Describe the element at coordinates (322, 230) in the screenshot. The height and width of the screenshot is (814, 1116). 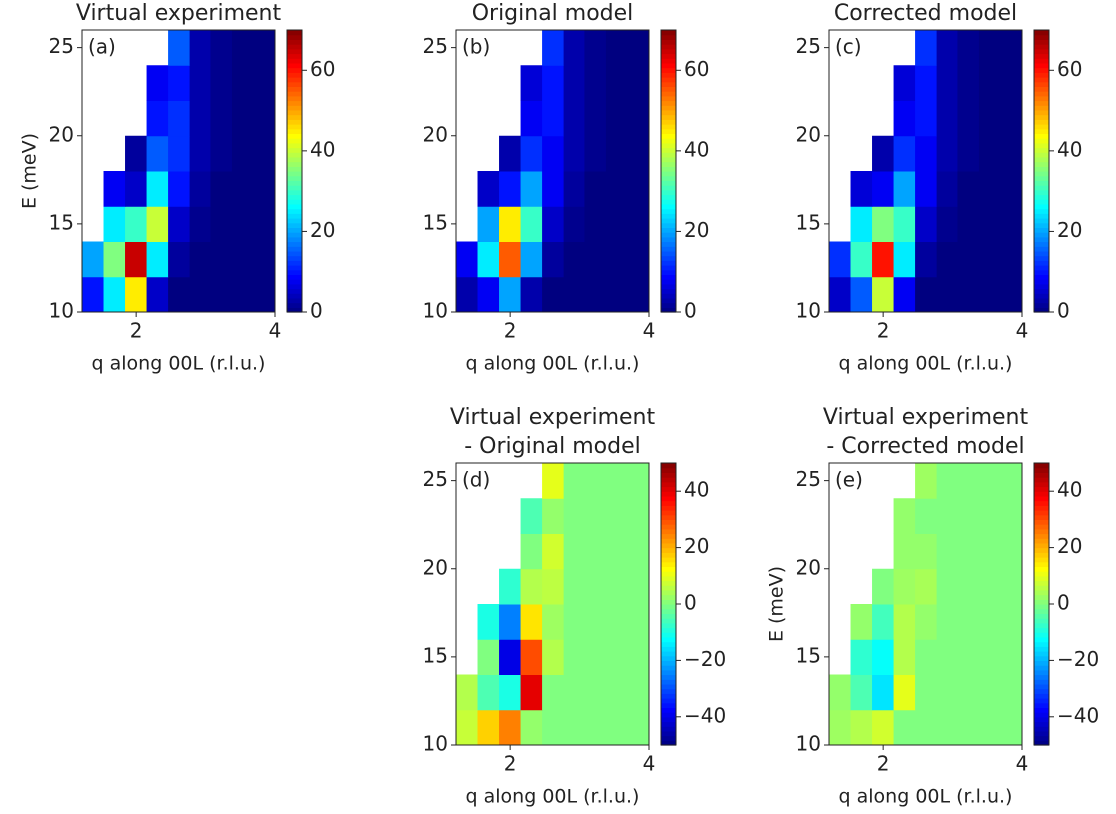
I see `colorbar-tick-label: 20` at that location.